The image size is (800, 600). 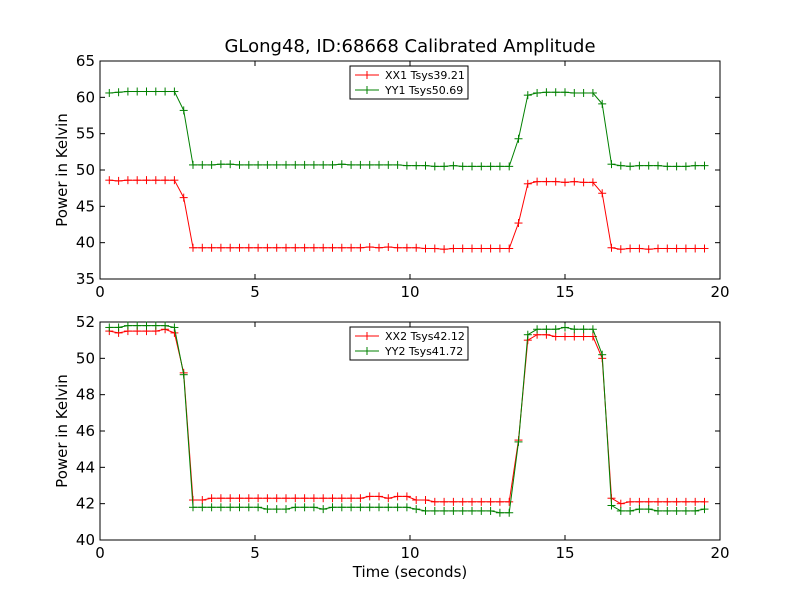 I want to click on series-line-xx1, so click(x=407, y=214).